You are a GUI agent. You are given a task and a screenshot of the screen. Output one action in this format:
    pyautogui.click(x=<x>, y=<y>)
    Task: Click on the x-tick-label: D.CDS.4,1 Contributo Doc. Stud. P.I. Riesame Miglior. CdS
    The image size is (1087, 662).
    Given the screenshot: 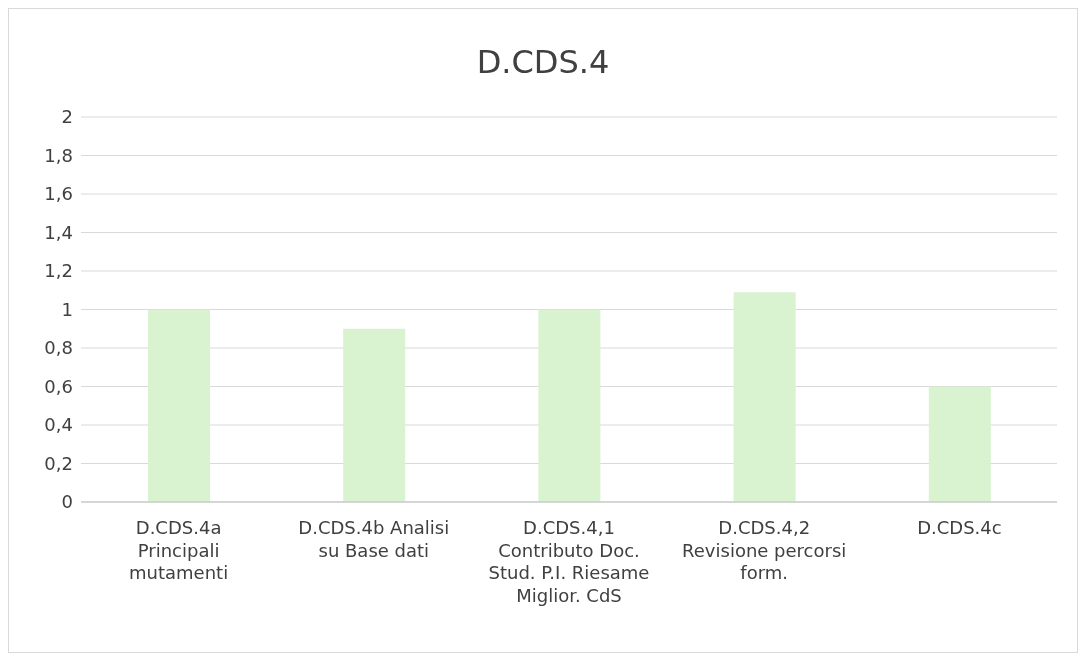 What is the action you would take?
    pyautogui.click(x=569, y=561)
    